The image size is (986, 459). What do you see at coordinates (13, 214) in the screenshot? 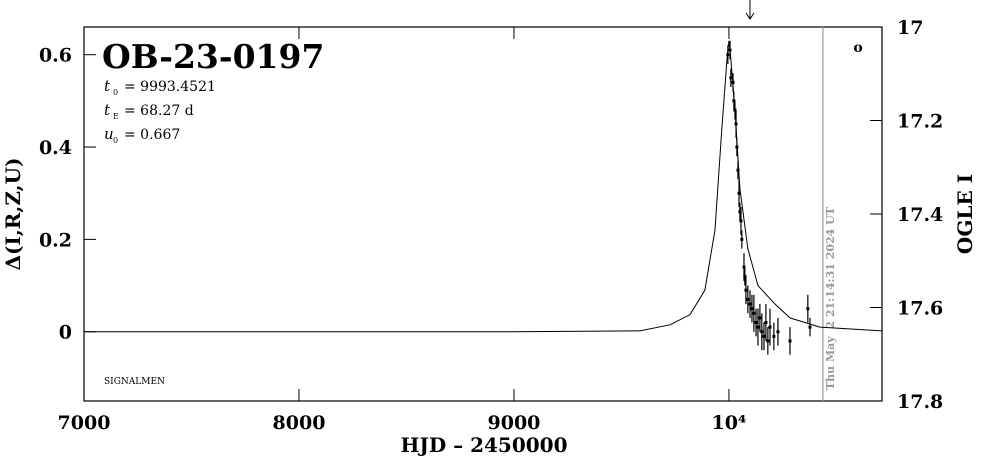
I see `y-axis-label: Δ(I,R,Z,U)` at bounding box center [13, 214].